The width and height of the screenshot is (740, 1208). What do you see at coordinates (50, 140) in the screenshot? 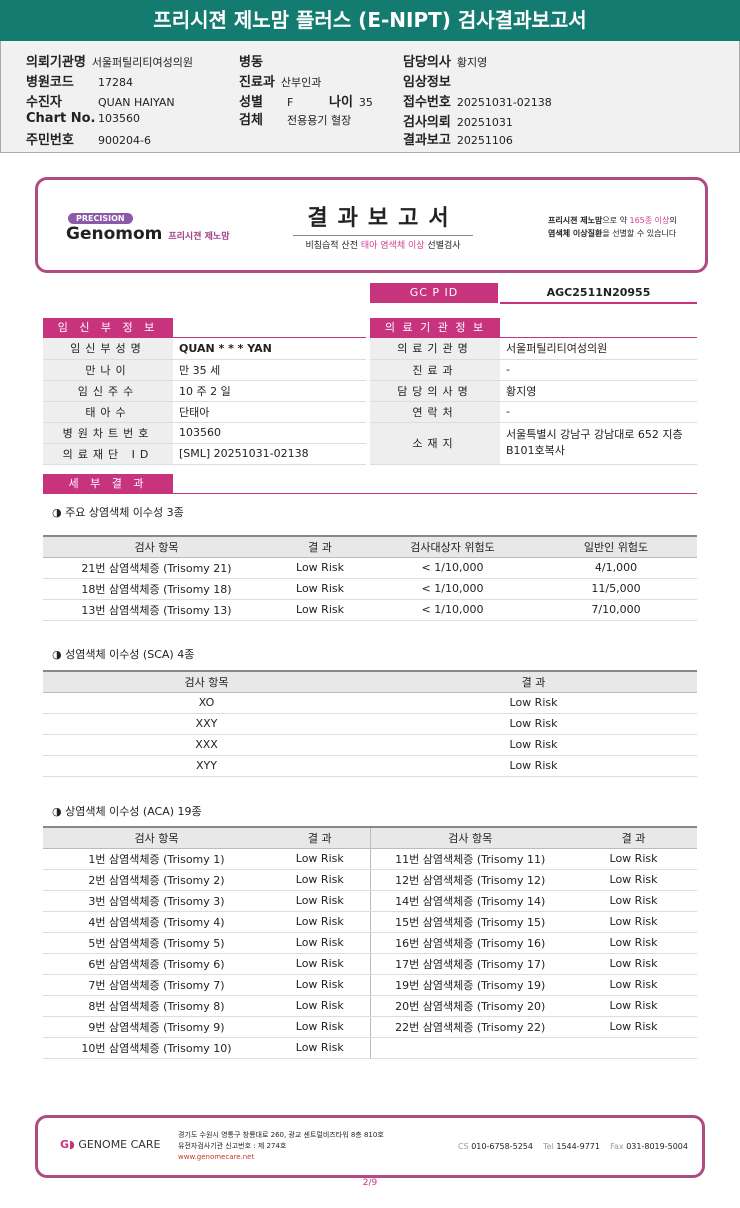
I see `id-label: 주민번호` at bounding box center [50, 140].